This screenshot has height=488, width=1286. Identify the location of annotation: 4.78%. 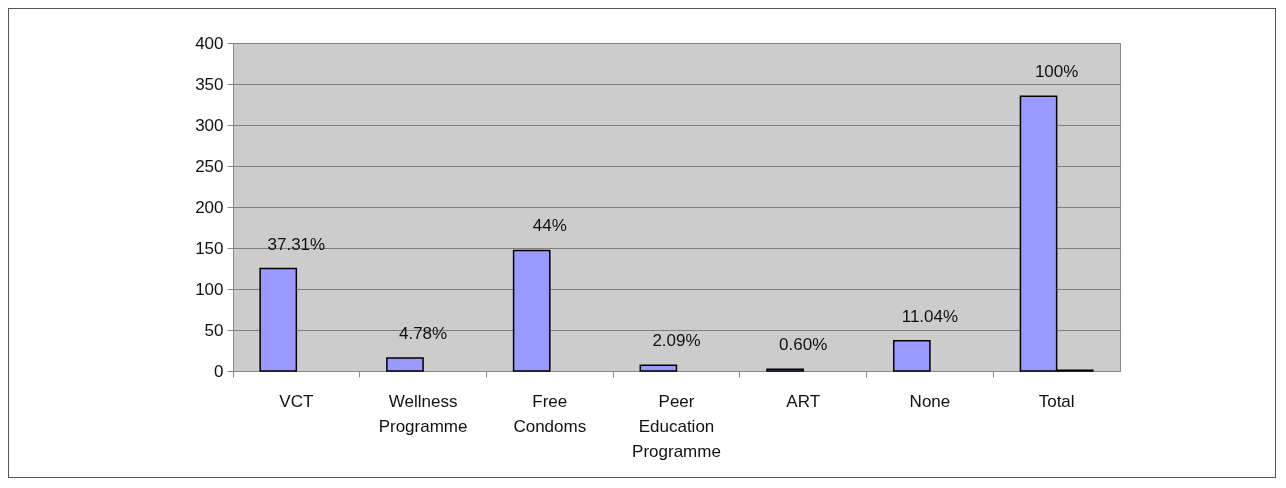
(423, 333).